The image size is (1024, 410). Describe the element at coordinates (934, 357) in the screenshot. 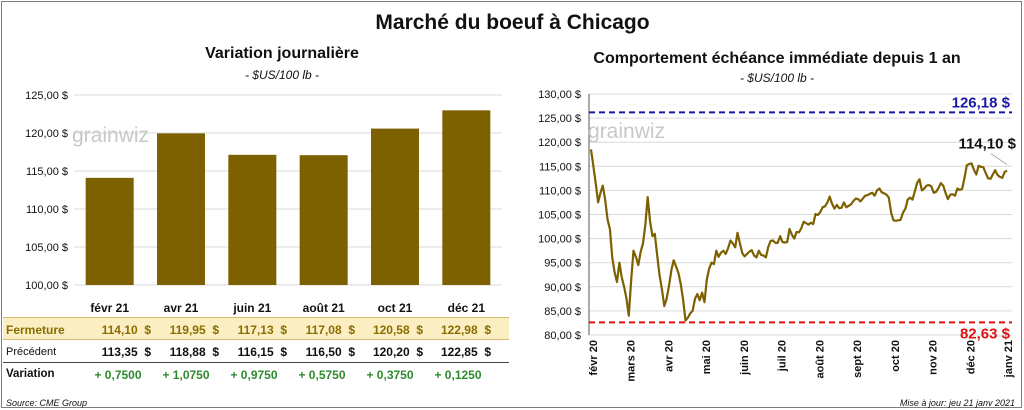

I see `x-tick-label: nov 20` at that location.